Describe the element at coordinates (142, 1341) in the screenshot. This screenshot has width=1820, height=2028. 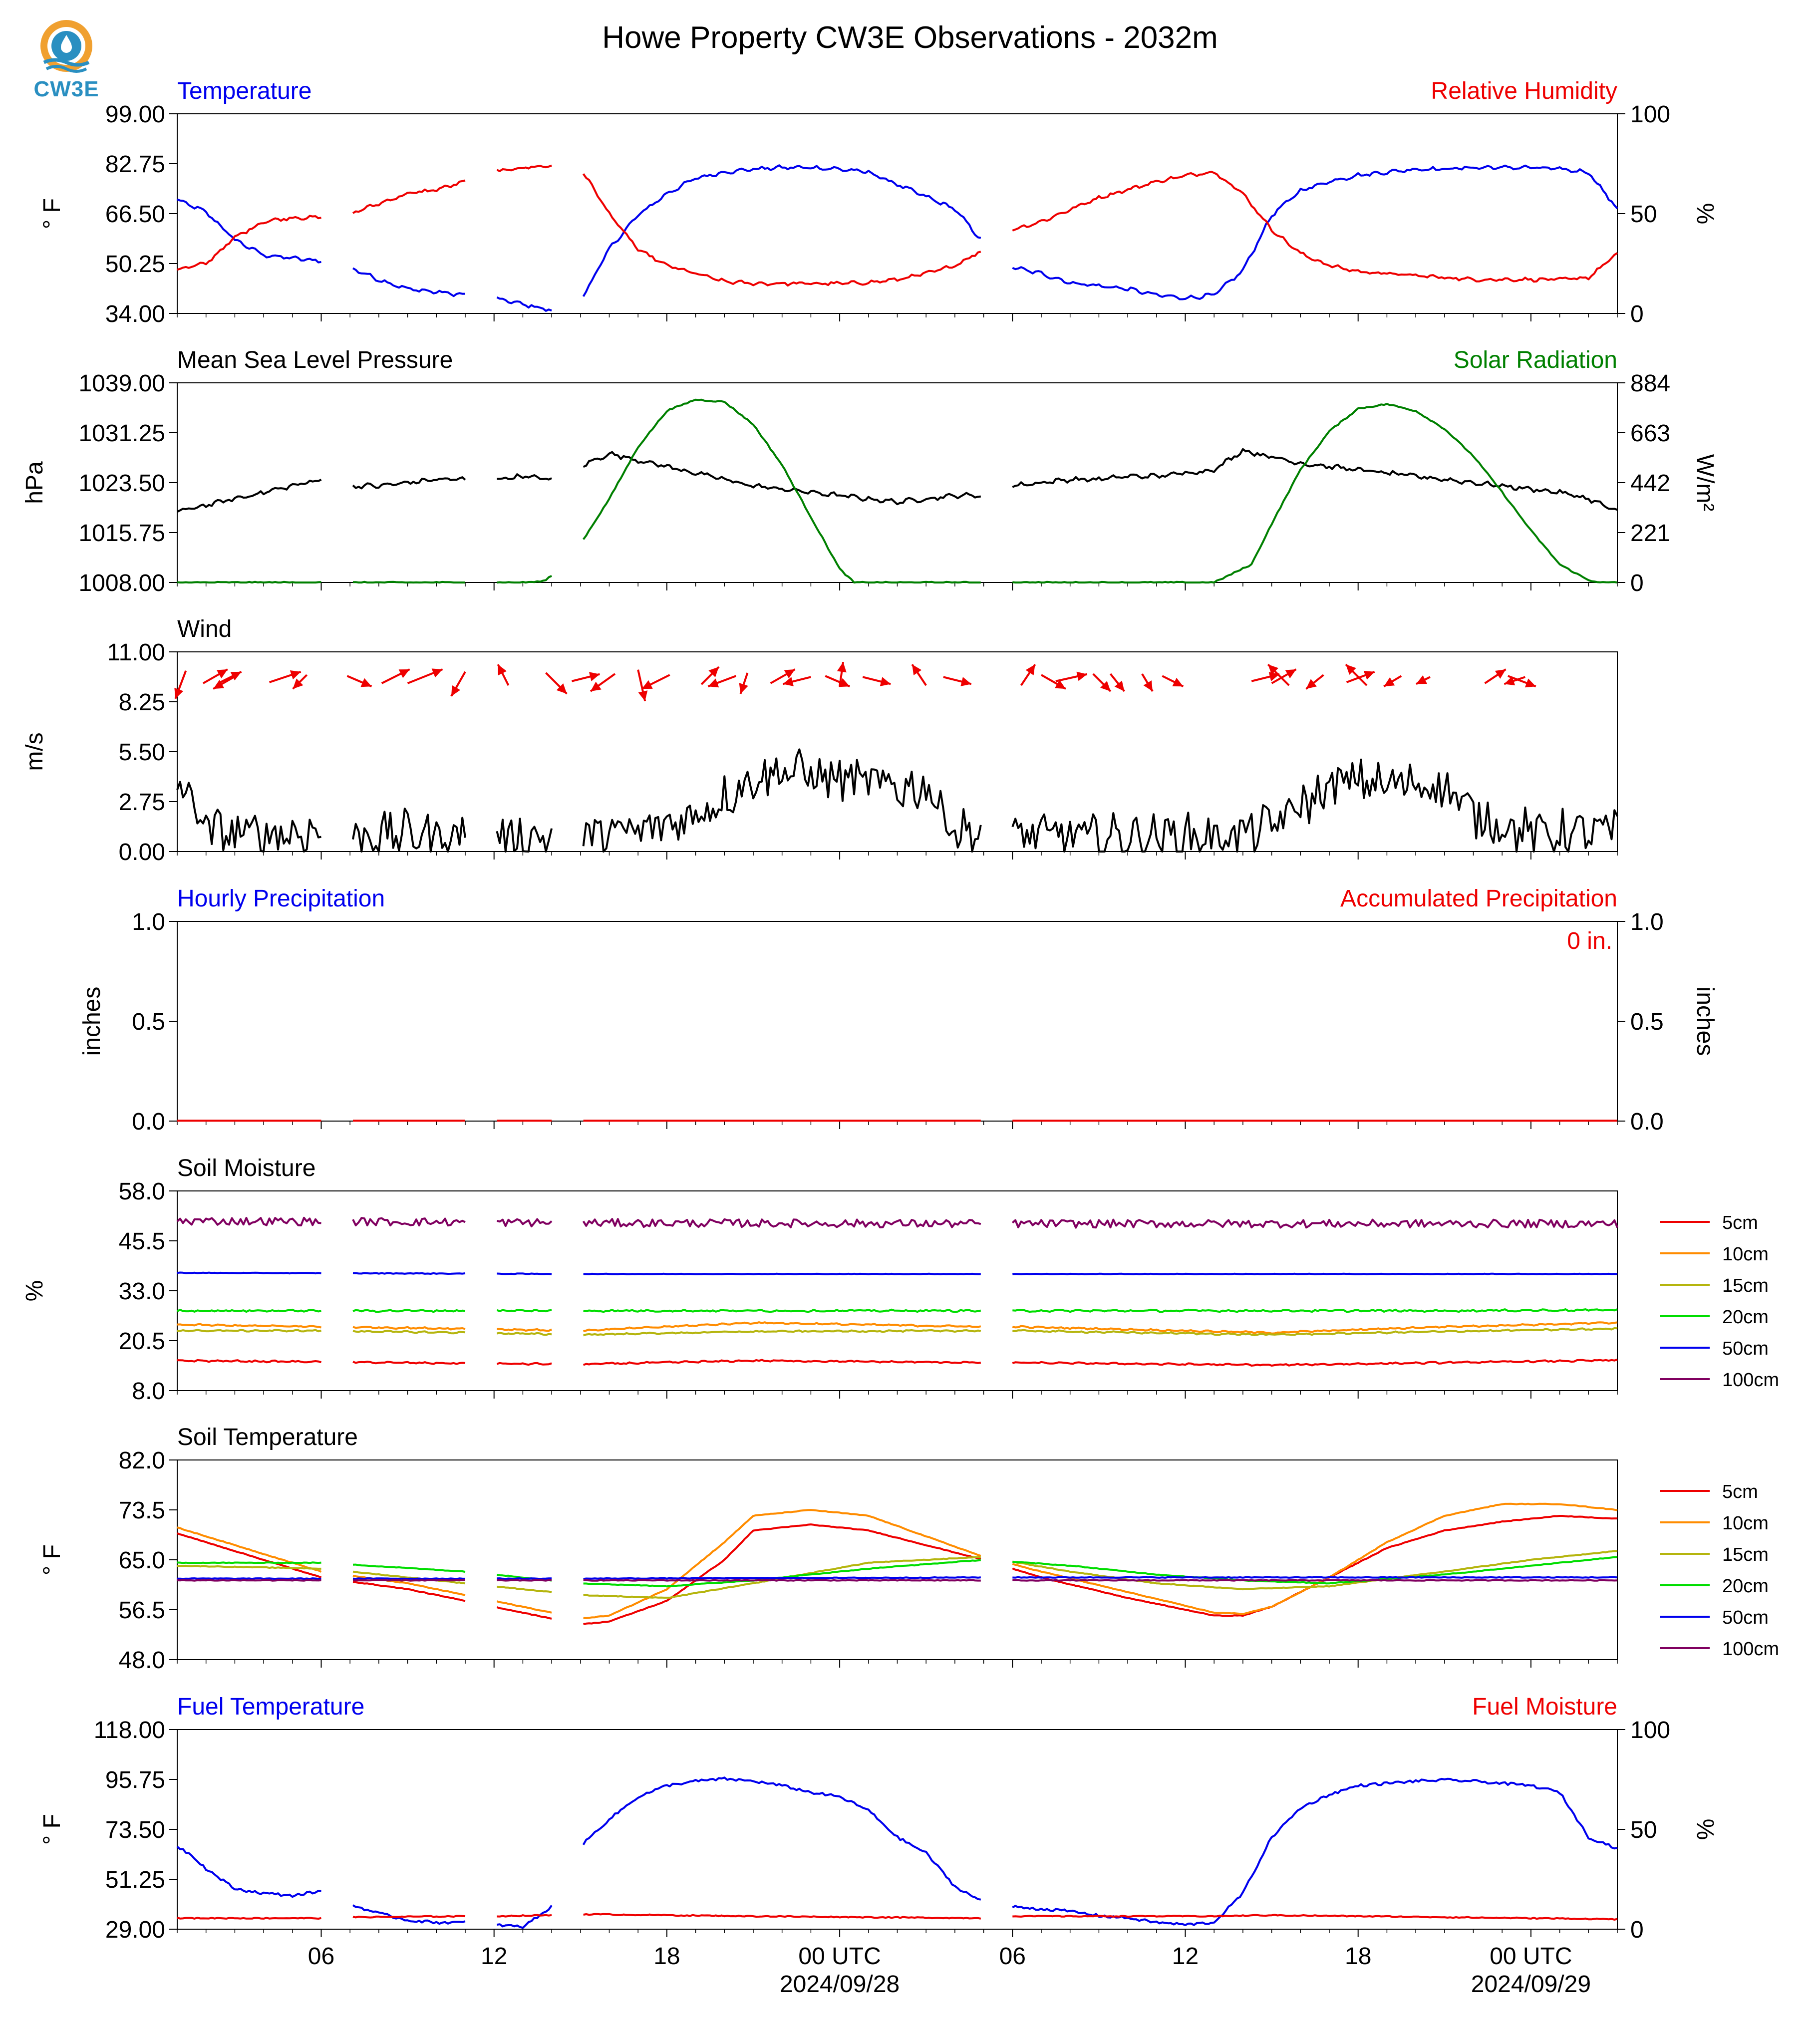
I see `panel-5-ytick-label: 20.5` at that location.